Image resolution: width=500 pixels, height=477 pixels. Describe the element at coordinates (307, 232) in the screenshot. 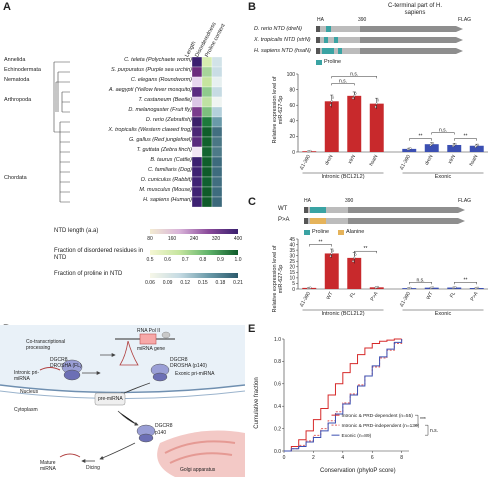

I see `c-proline-swatch` at that location.